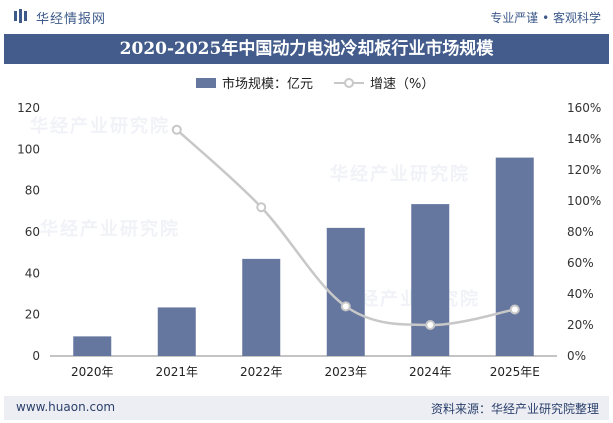 The image size is (613, 423). I want to click on footer: www.huaon.com 资料来源：华经产业研究院整理, so click(306, 408).